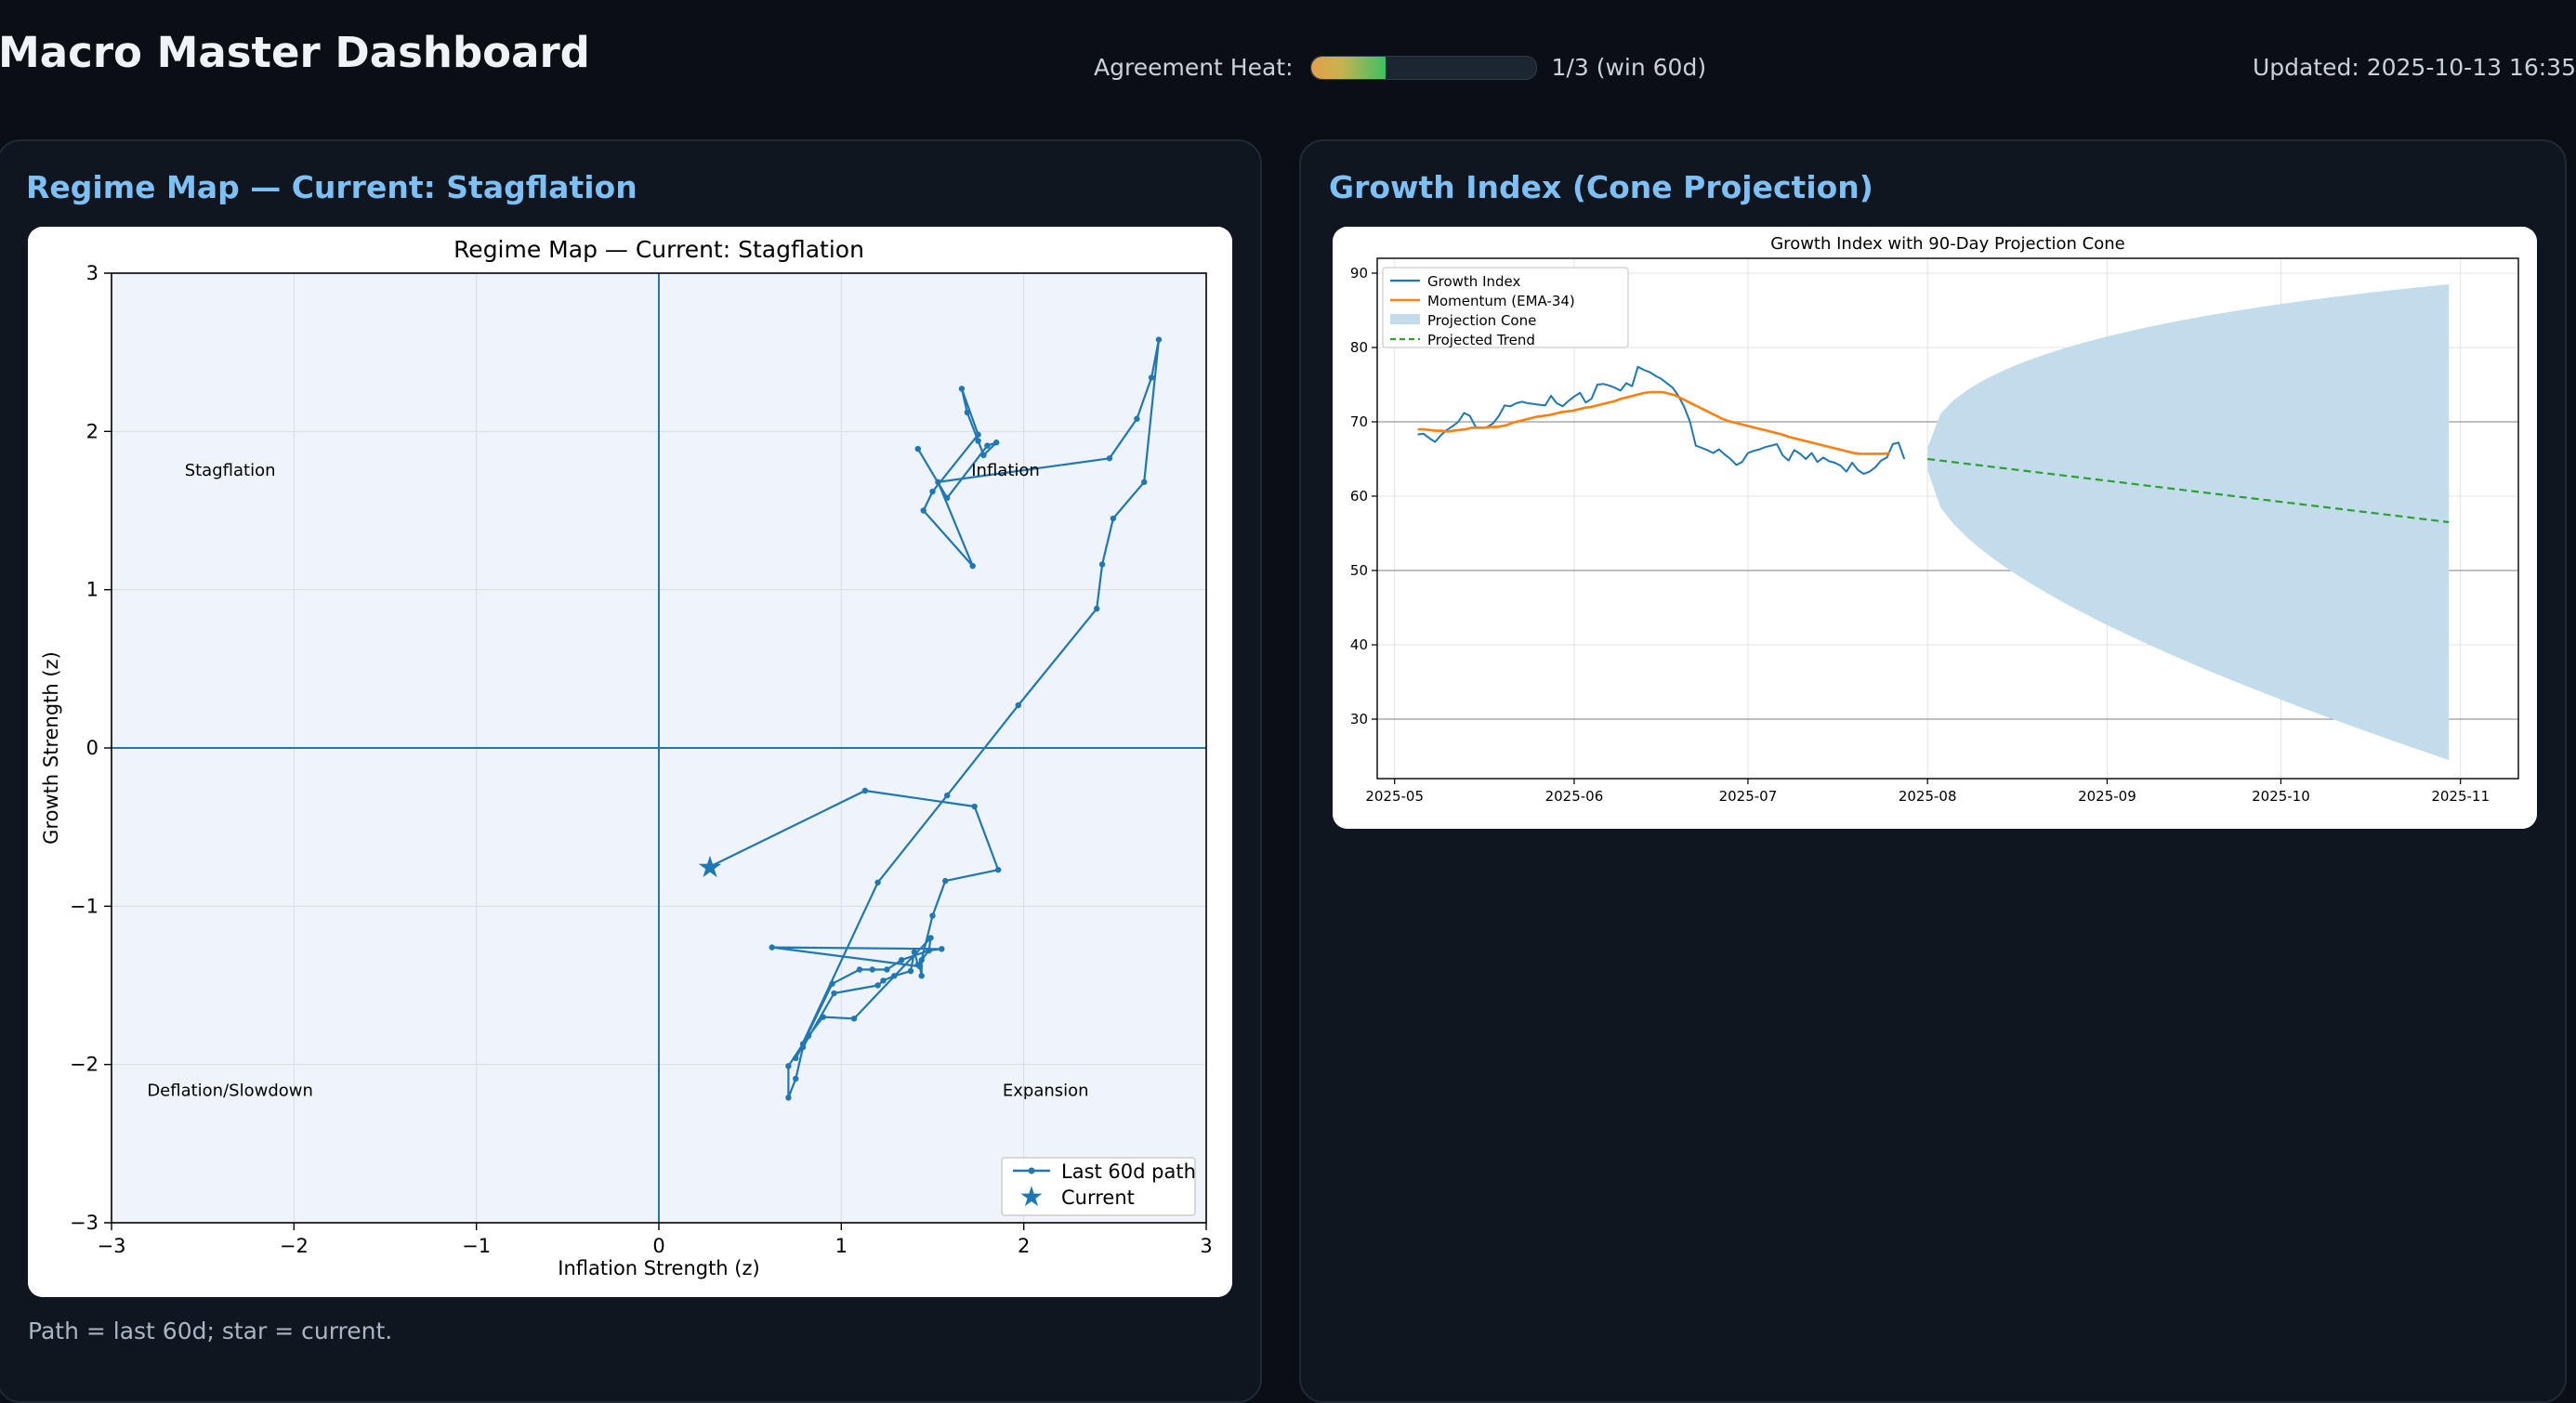  Describe the element at coordinates (658, 1268) in the screenshot. I see `regime-x-label: Inflation Strength (z)` at that location.